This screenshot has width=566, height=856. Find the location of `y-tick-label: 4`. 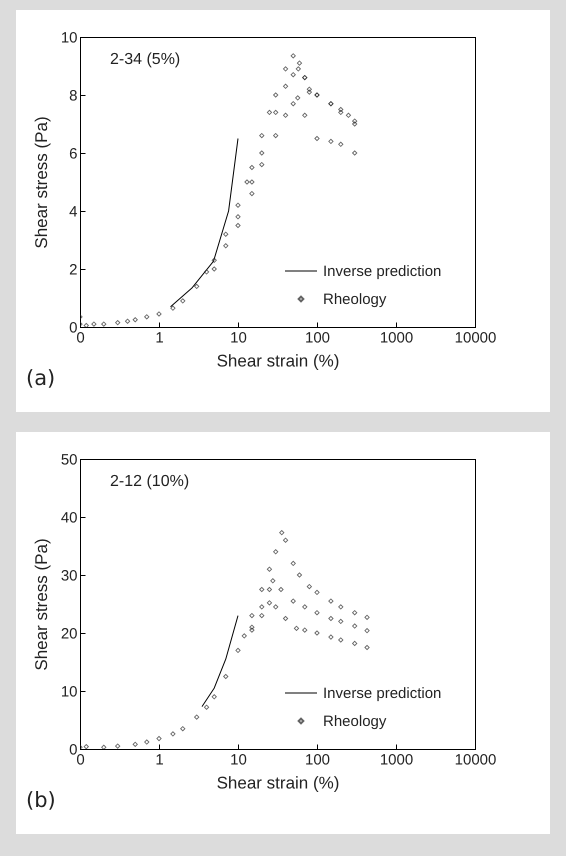

y-tick-label: 4 is located at coordinates (73, 212).